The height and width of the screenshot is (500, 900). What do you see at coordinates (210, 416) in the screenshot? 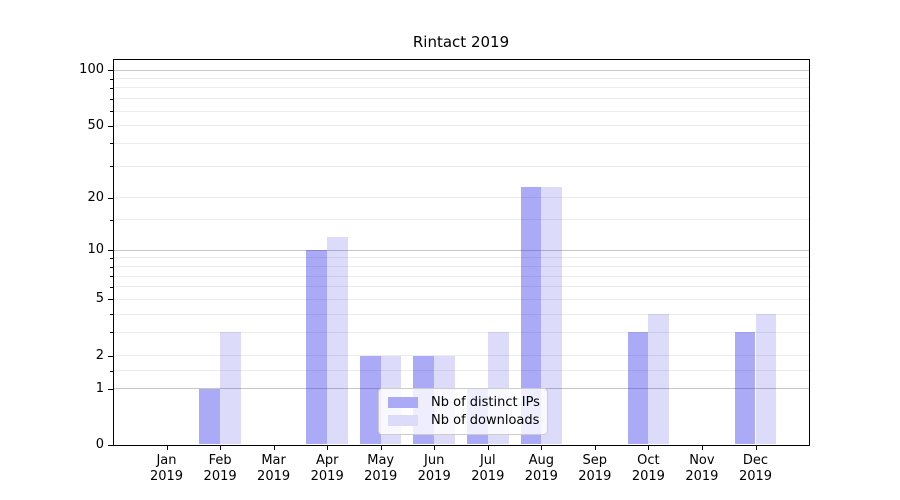
I see `bar-distinct-ips-feb` at bounding box center [210, 416].